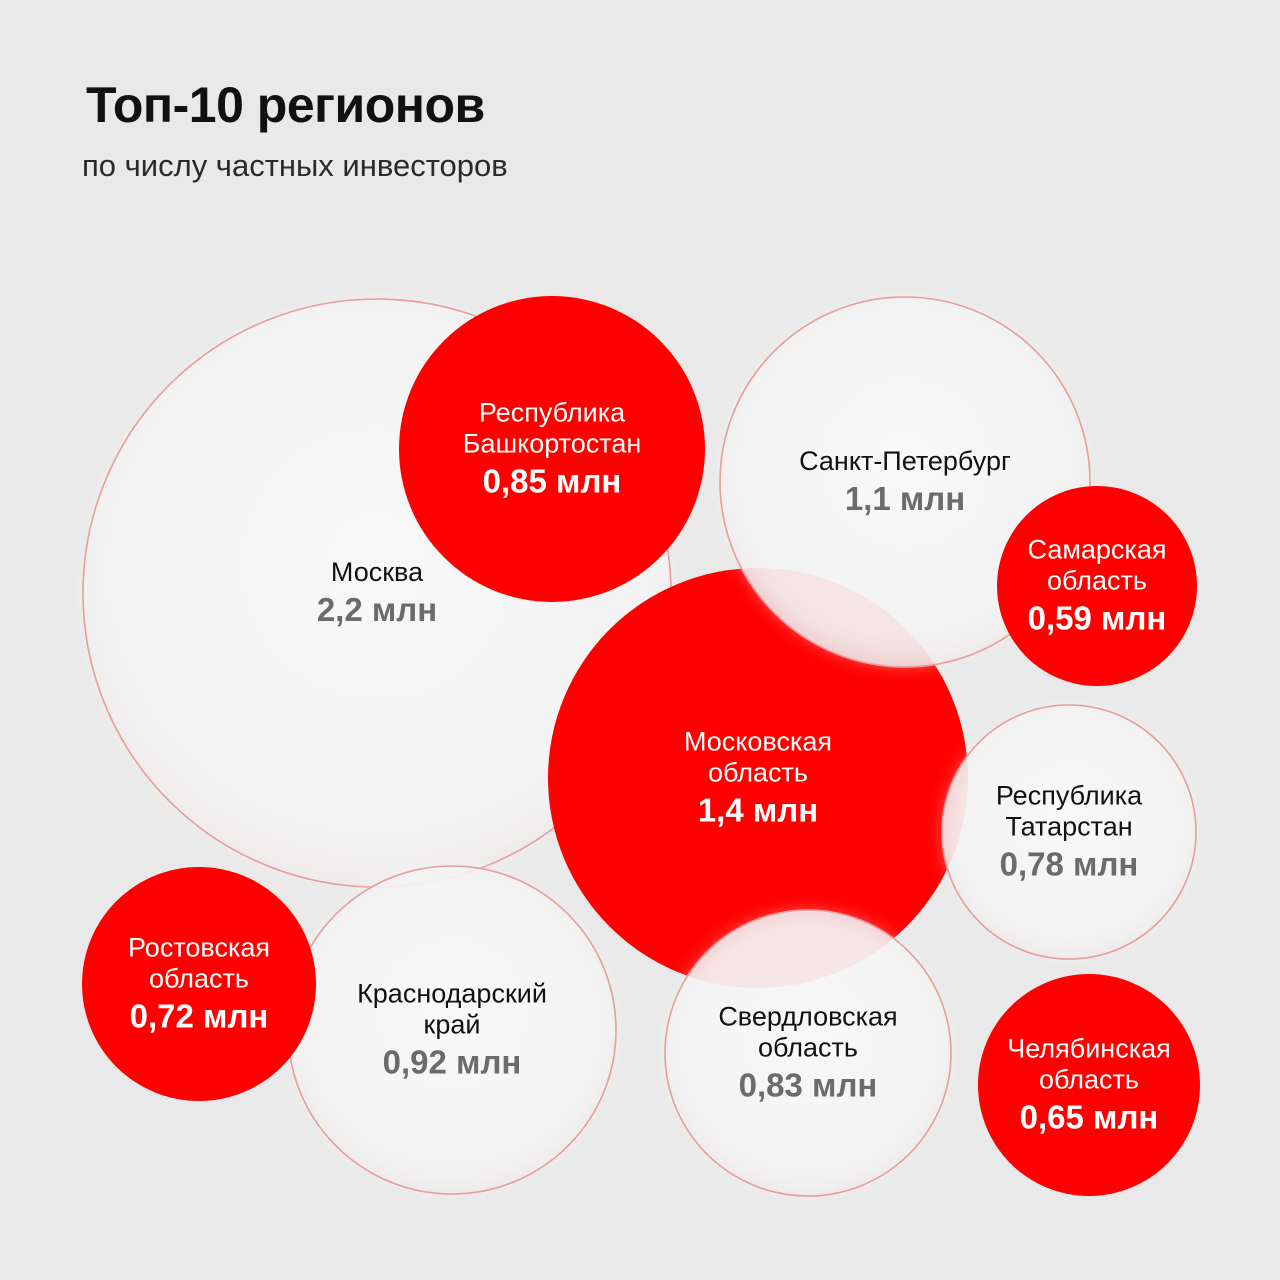 This screenshot has height=1280, width=1280. What do you see at coordinates (1089, 1117) in the screenshot?
I see `bubble-value-label: 0,65 млн` at bounding box center [1089, 1117].